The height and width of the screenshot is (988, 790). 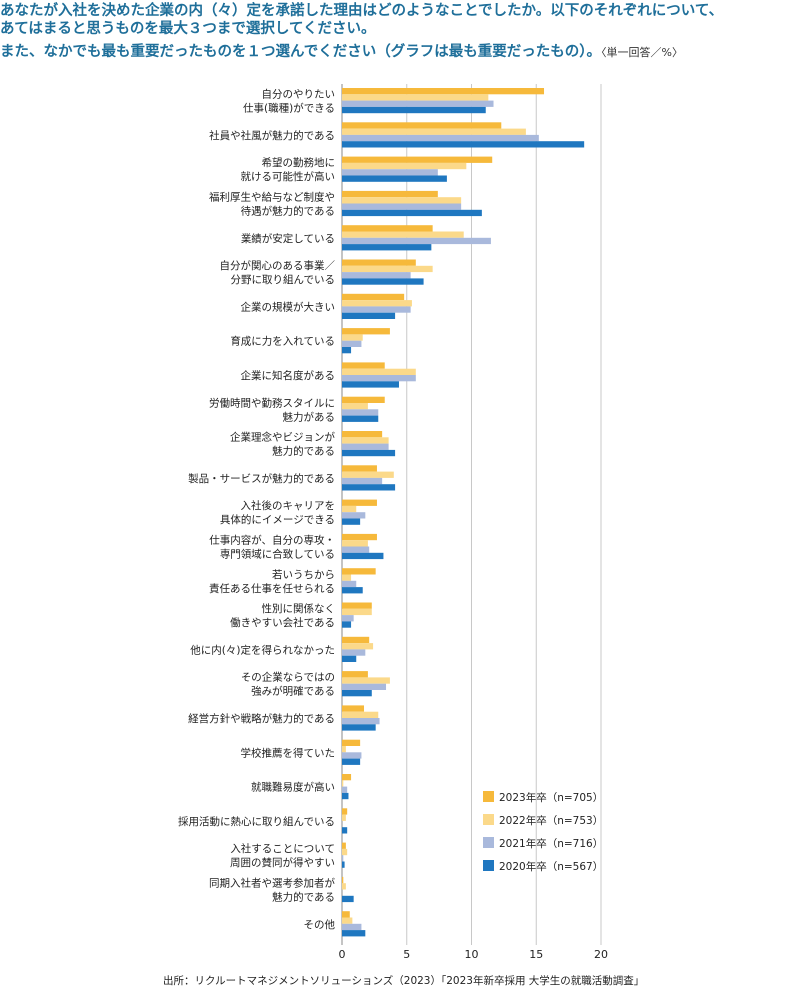 I want to click on category-label: 企業理念やビジョンが, so click(x=282, y=437).